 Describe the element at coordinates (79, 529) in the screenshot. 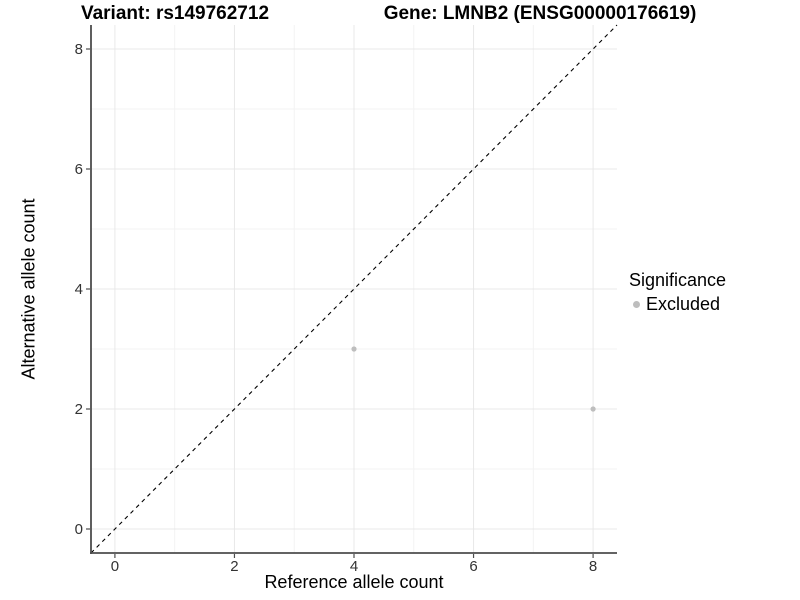

I see `y-tick-label: 0` at that location.